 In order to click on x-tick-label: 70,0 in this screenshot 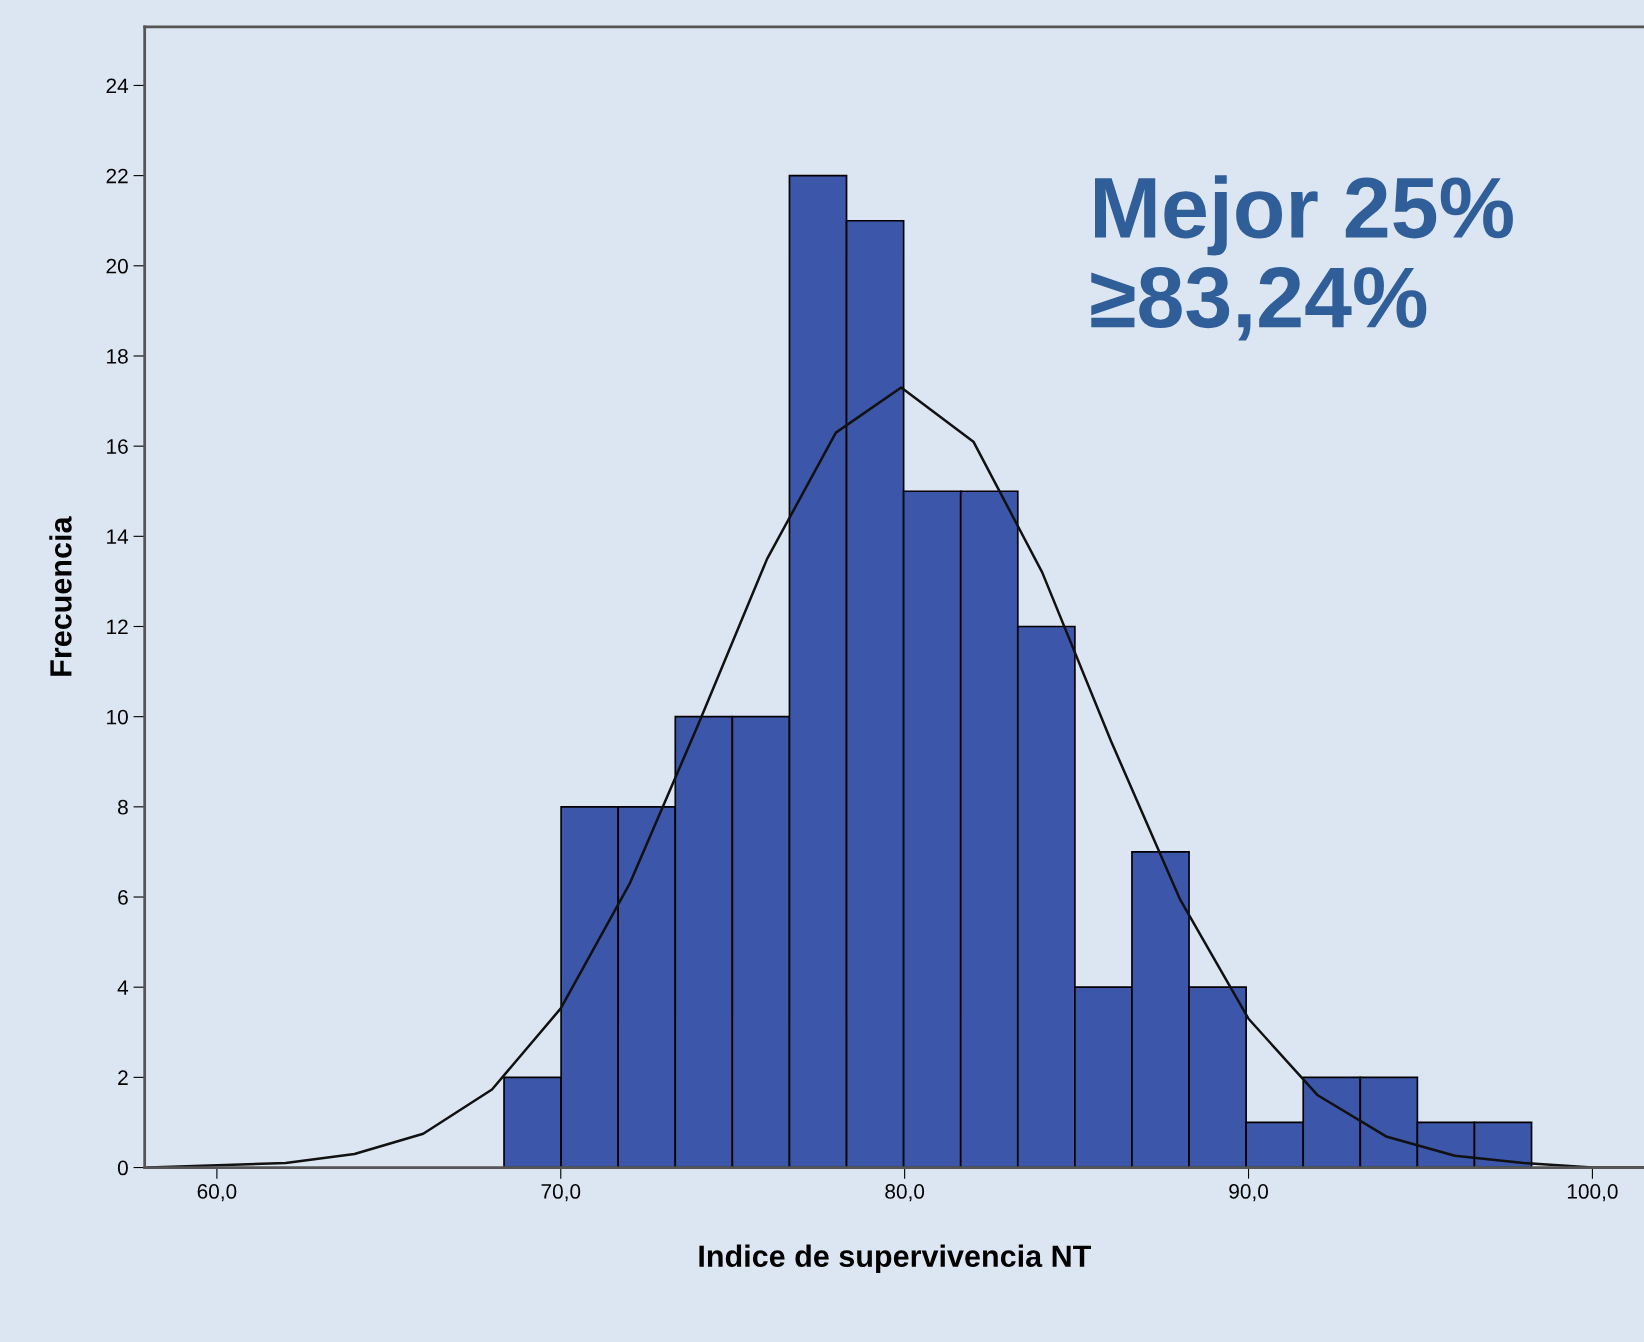, I will do `click(561, 1193)`.